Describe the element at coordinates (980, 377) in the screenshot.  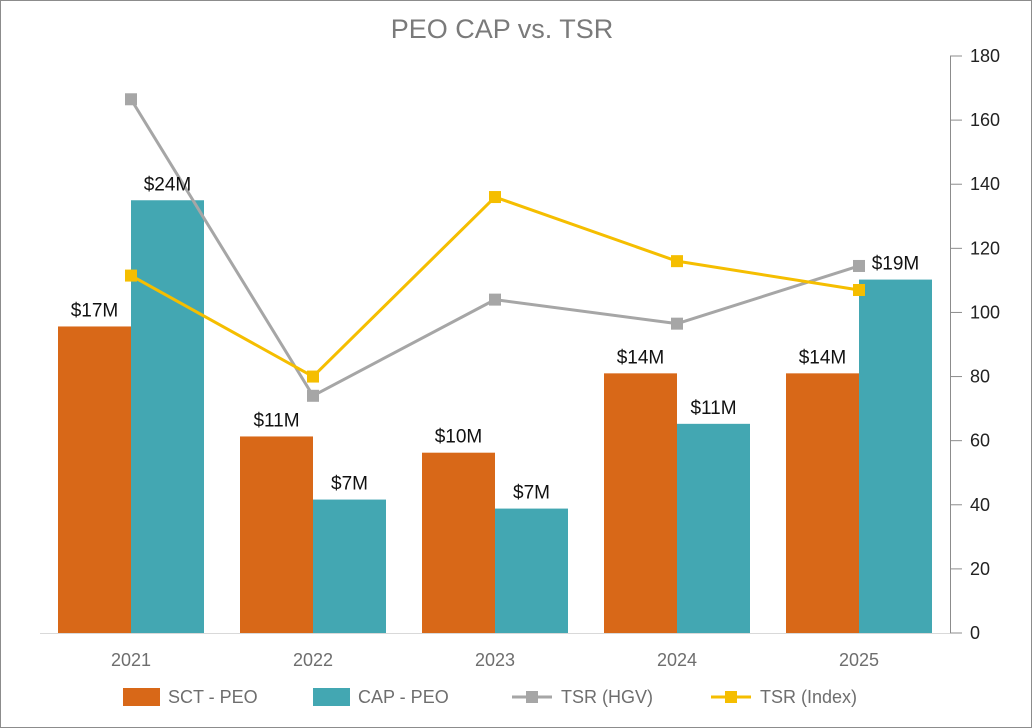
I see `axis-tick-label: 80` at that location.